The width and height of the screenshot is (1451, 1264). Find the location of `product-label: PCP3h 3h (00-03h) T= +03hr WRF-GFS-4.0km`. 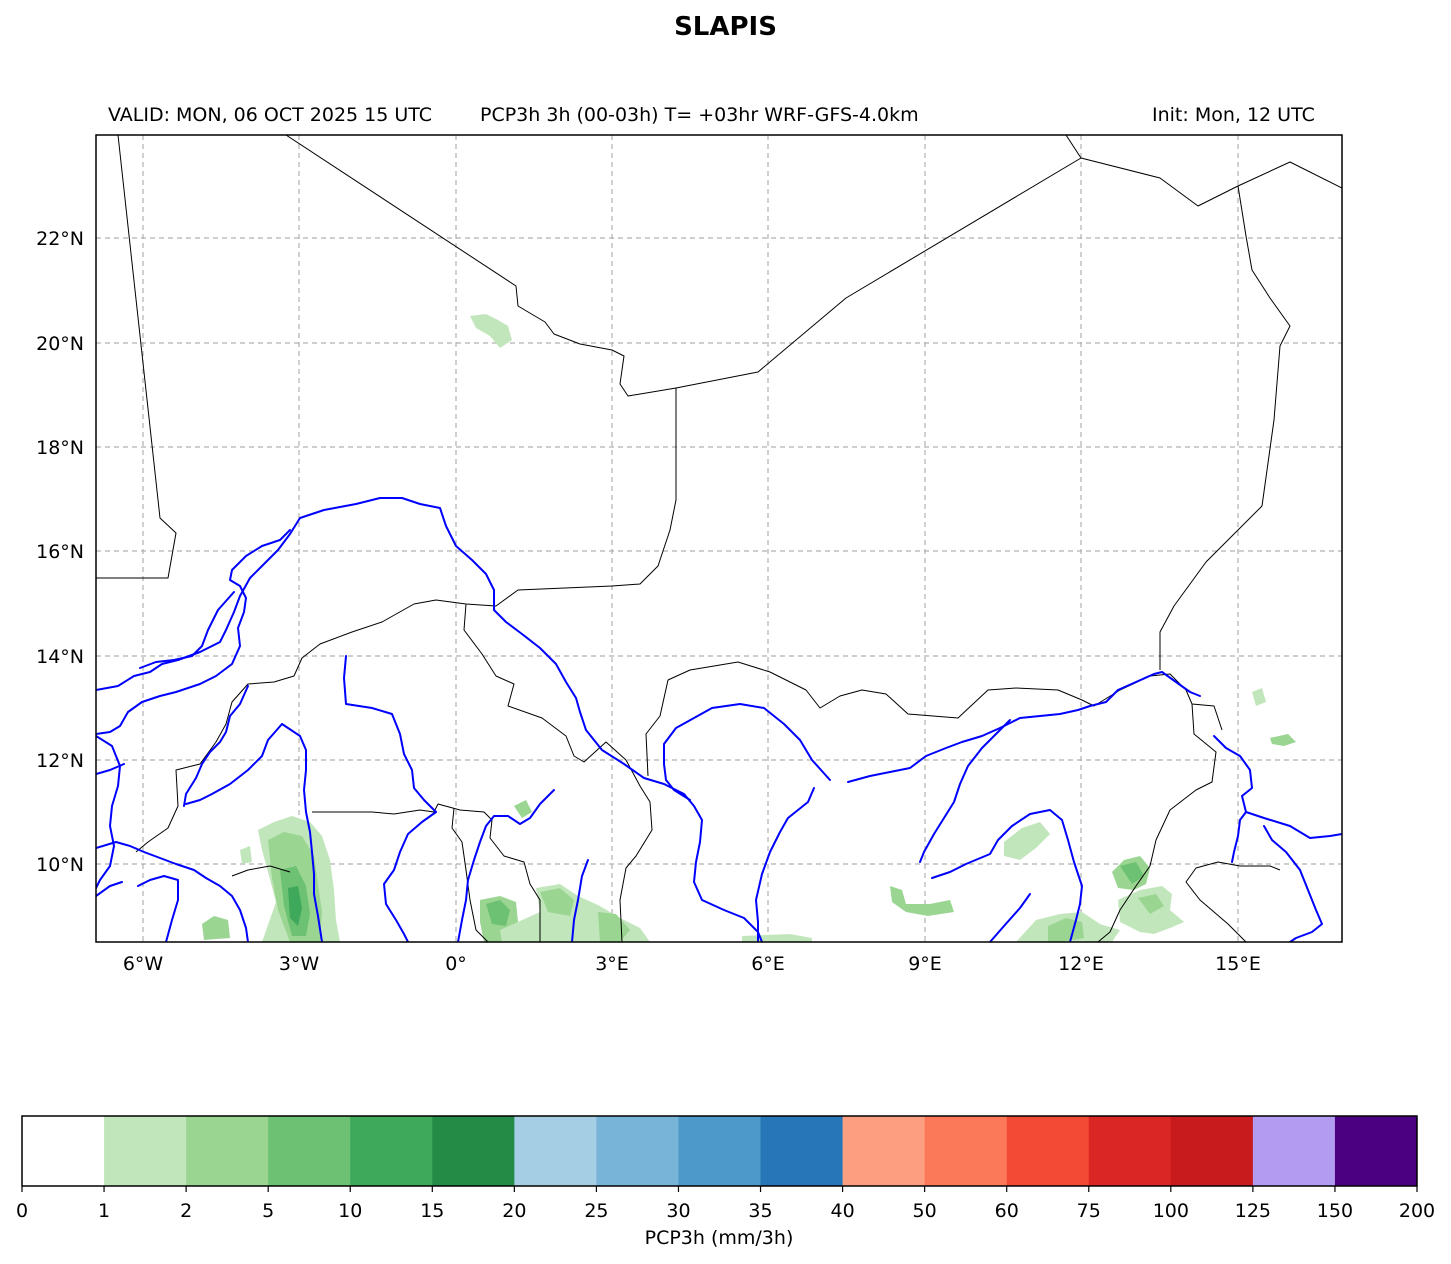

product-label: PCP3h 3h (00-03h) T= +03hr WRF-GFS-4.0km is located at coordinates (699, 115).